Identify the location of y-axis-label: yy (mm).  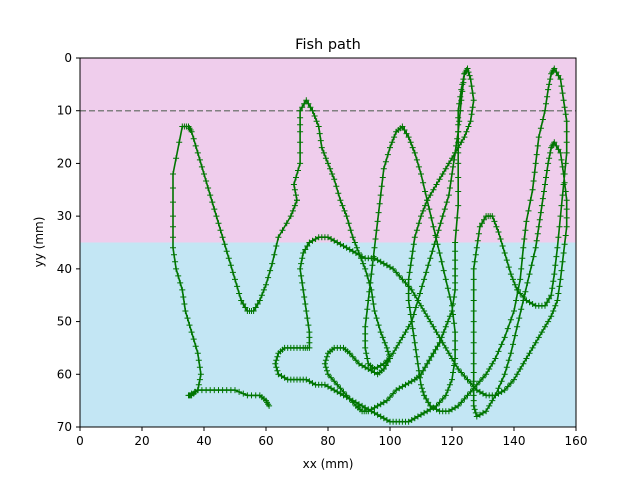
(39, 242).